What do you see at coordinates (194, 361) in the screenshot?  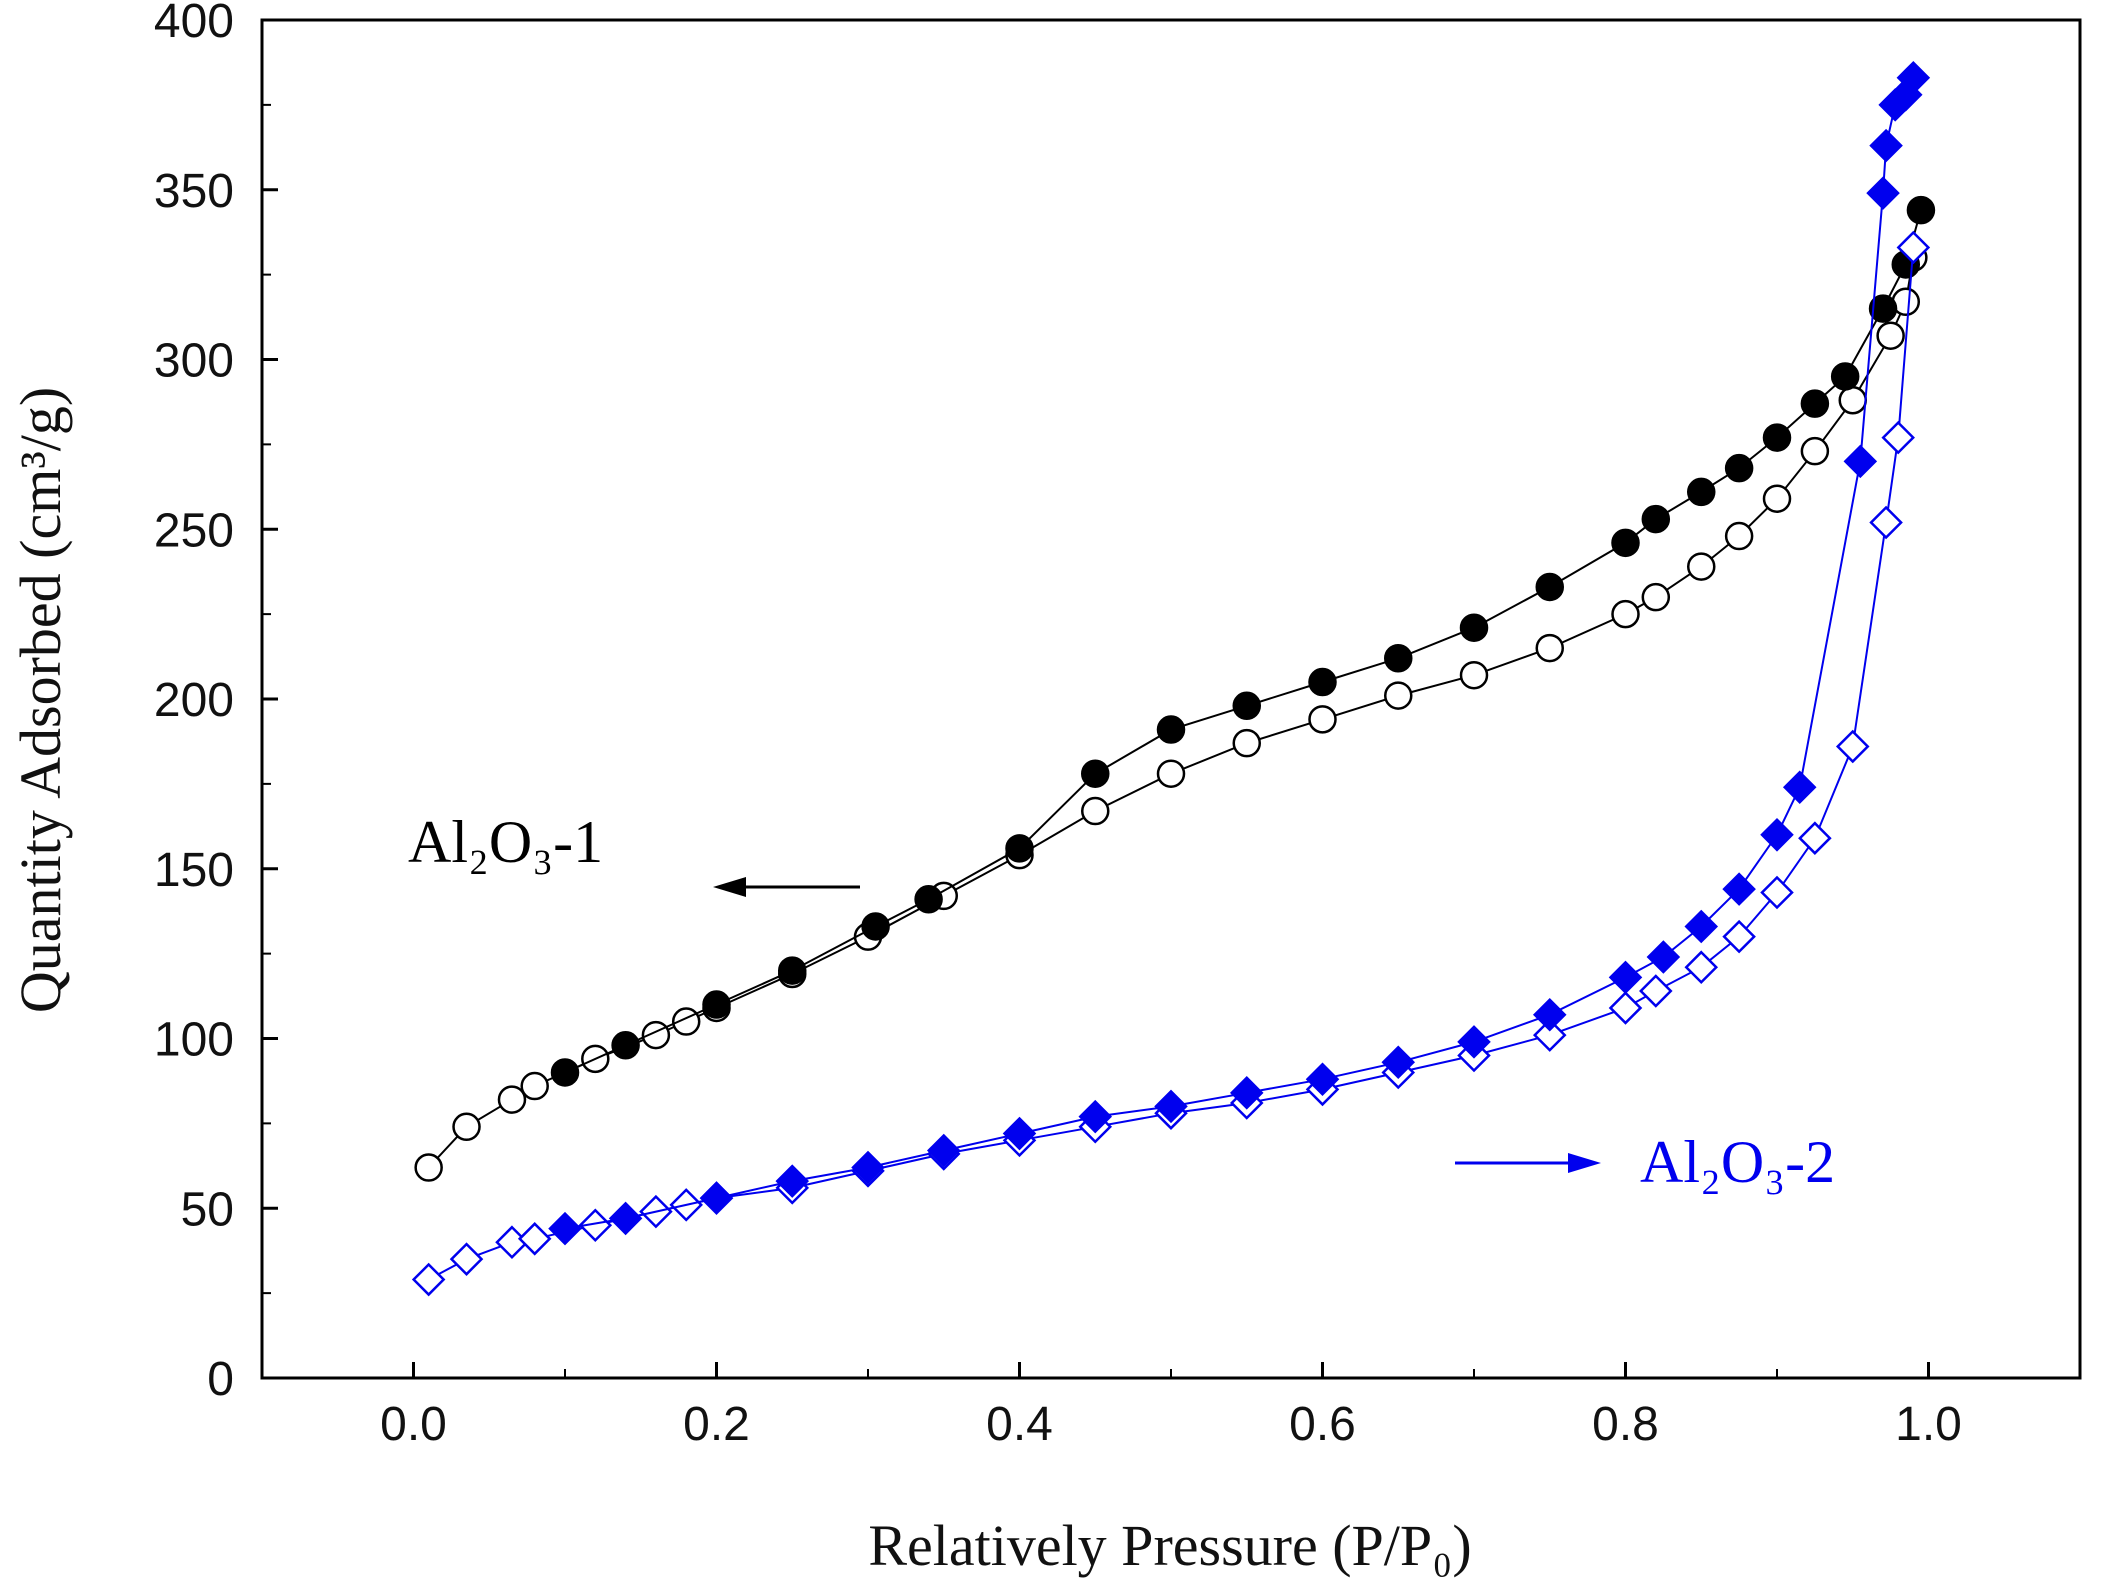 I see `y-tick-label: 300` at bounding box center [194, 361].